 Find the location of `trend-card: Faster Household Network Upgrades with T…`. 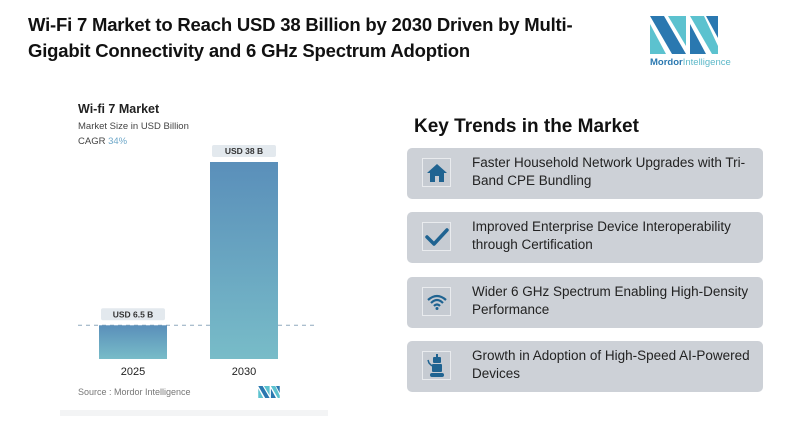

trend-card: Faster Household Network Upgrades with T… is located at coordinates (585, 173).